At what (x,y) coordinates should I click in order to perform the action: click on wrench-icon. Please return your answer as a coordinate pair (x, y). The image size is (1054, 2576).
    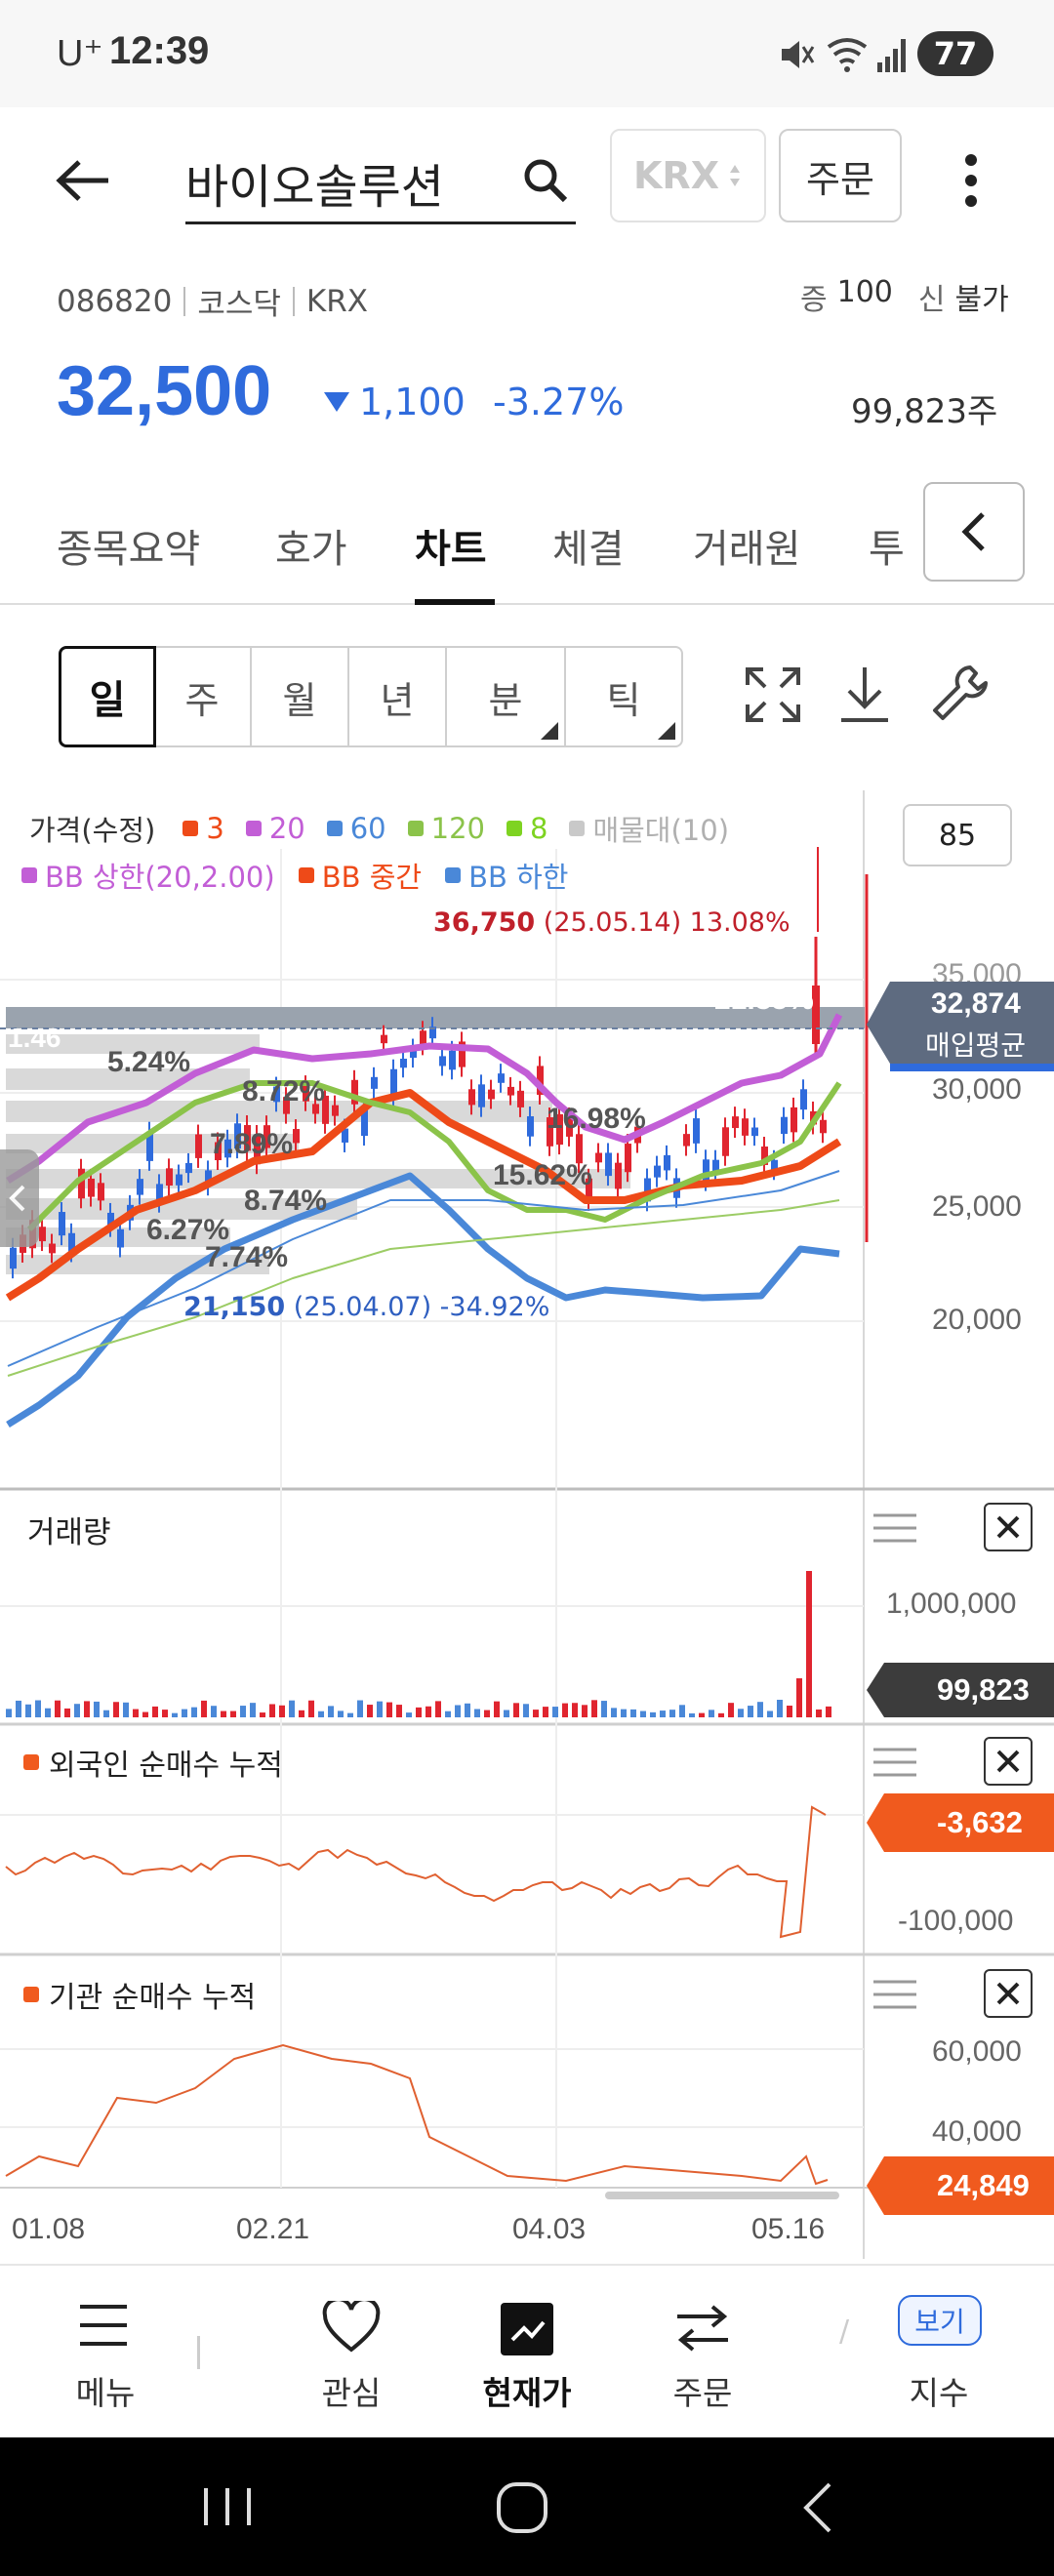
    Looking at the image, I should click on (959, 693).